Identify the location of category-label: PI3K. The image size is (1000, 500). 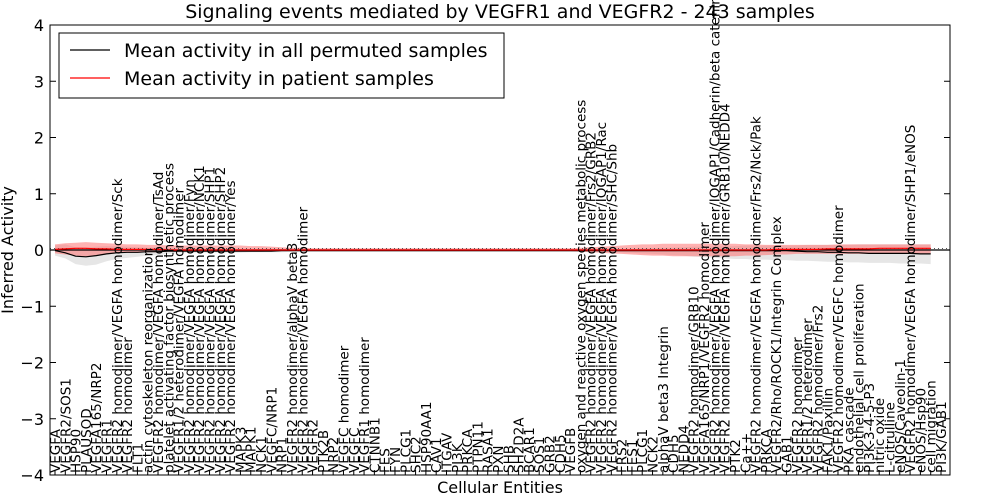
(458, 457).